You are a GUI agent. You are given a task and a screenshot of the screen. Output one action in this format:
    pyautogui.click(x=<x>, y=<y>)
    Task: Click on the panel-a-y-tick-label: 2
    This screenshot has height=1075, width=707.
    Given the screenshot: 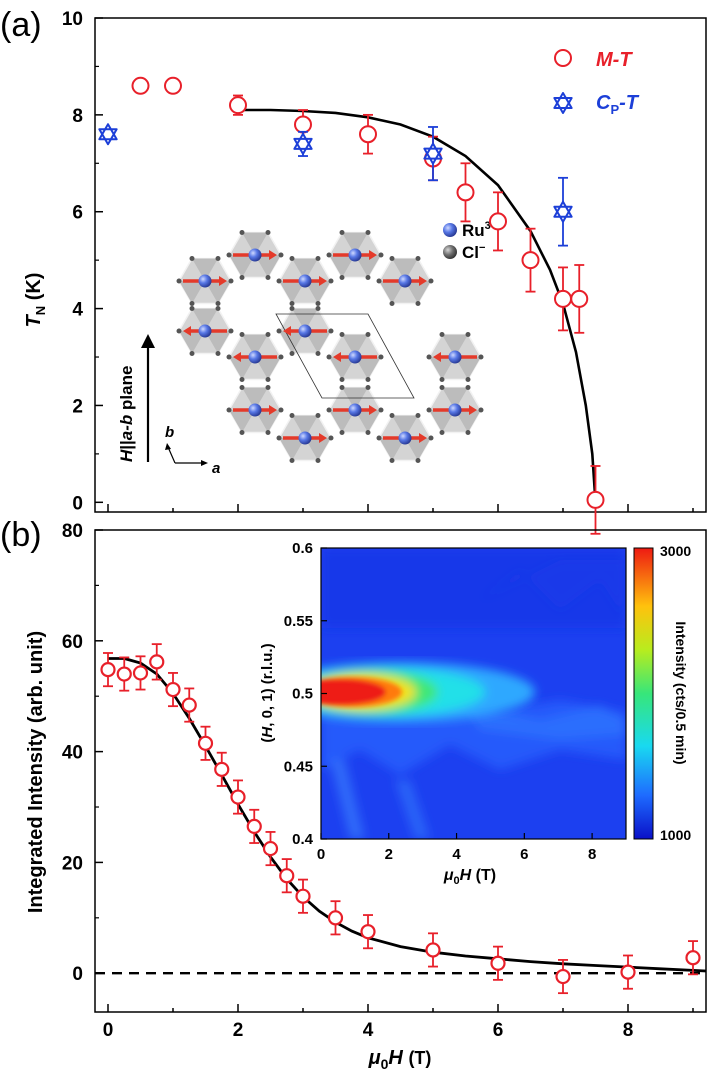 What is the action you would take?
    pyautogui.click(x=77, y=406)
    